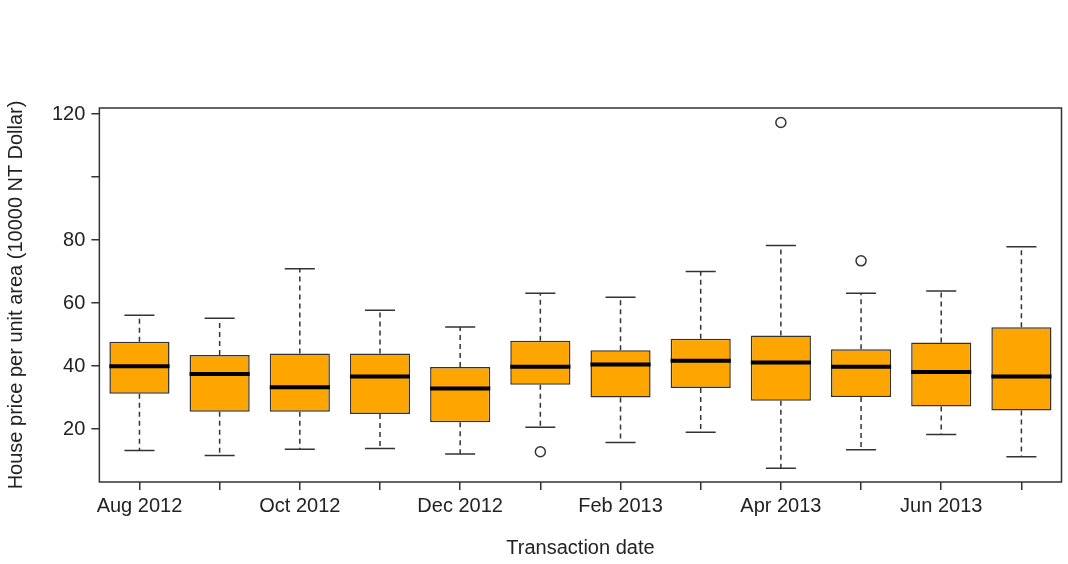 This screenshot has width=1068, height=564. What do you see at coordinates (580, 546) in the screenshot?
I see `x-axis-title: Transaction date` at bounding box center [580, 546].